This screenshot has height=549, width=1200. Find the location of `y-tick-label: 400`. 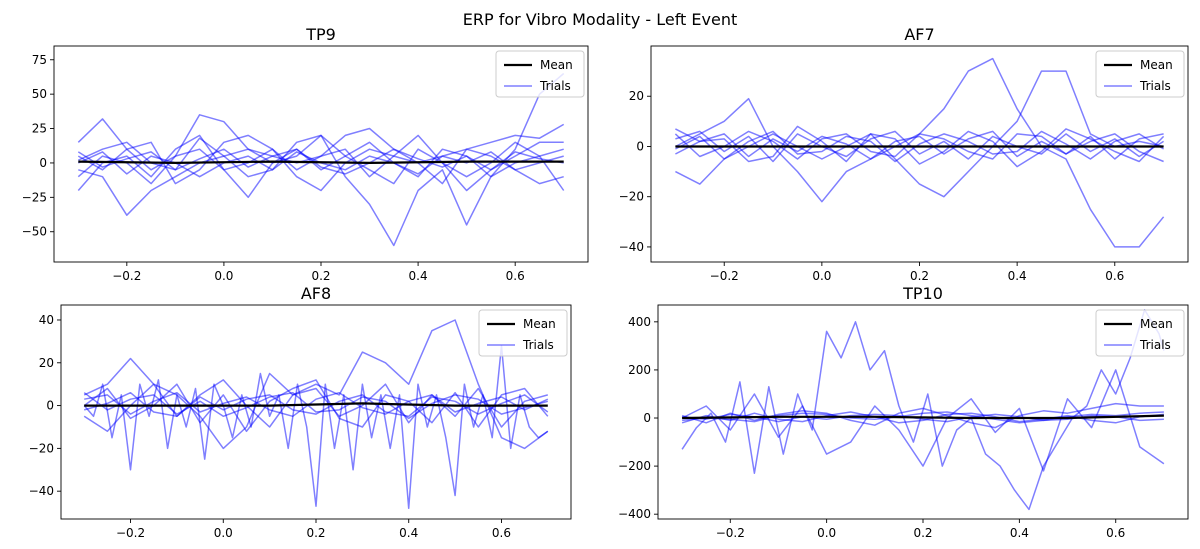

y-tick-label: 400 is located at coordinates (639, 322).